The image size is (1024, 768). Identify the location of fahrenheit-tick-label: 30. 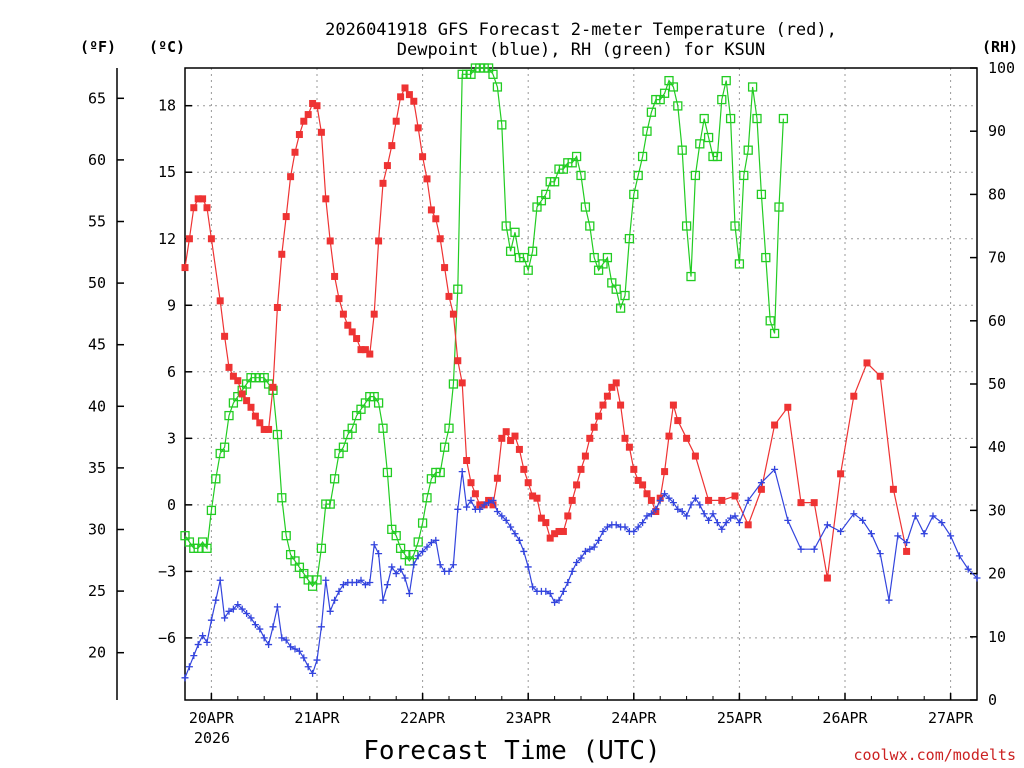
(97, 529).